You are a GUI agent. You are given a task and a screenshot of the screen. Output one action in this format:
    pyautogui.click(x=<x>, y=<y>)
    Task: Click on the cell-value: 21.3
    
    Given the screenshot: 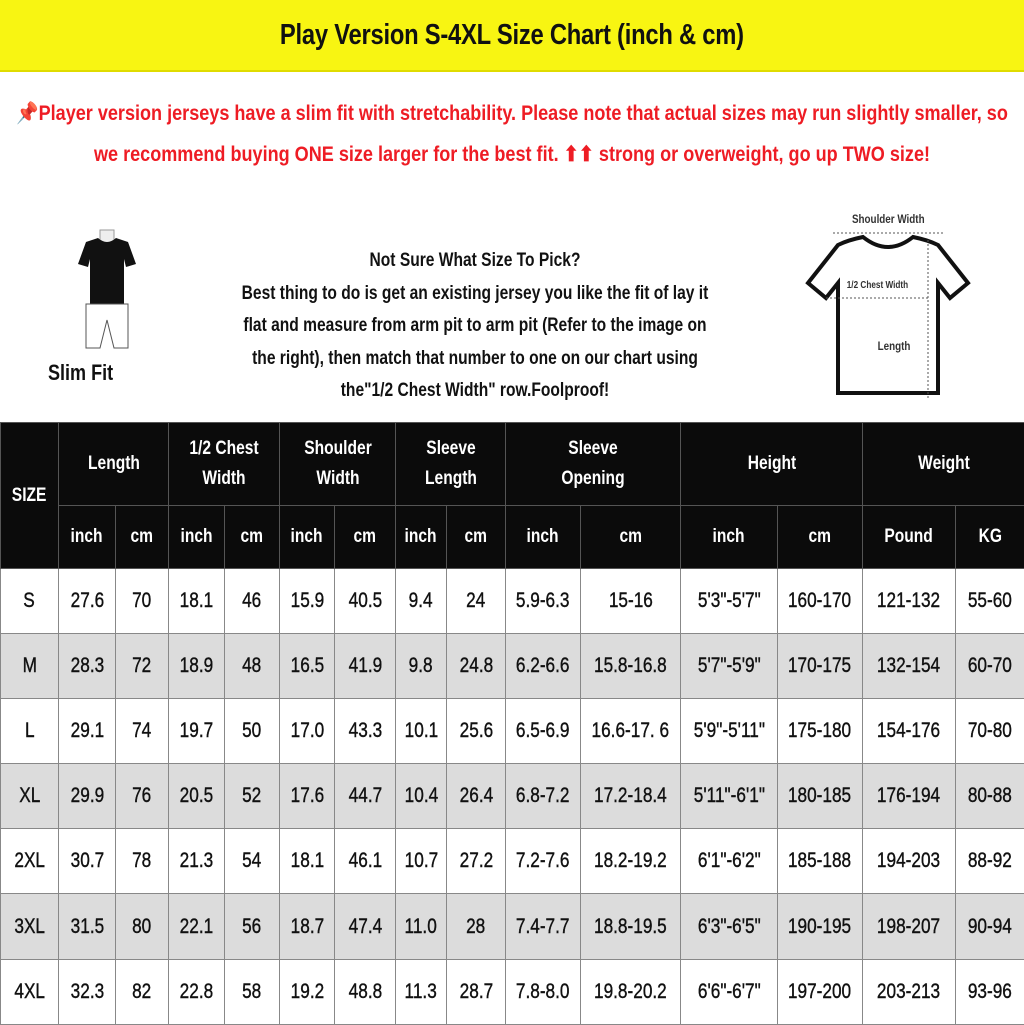 What is the action you would take?
    pyautogui.click(x=197, y=861)
    